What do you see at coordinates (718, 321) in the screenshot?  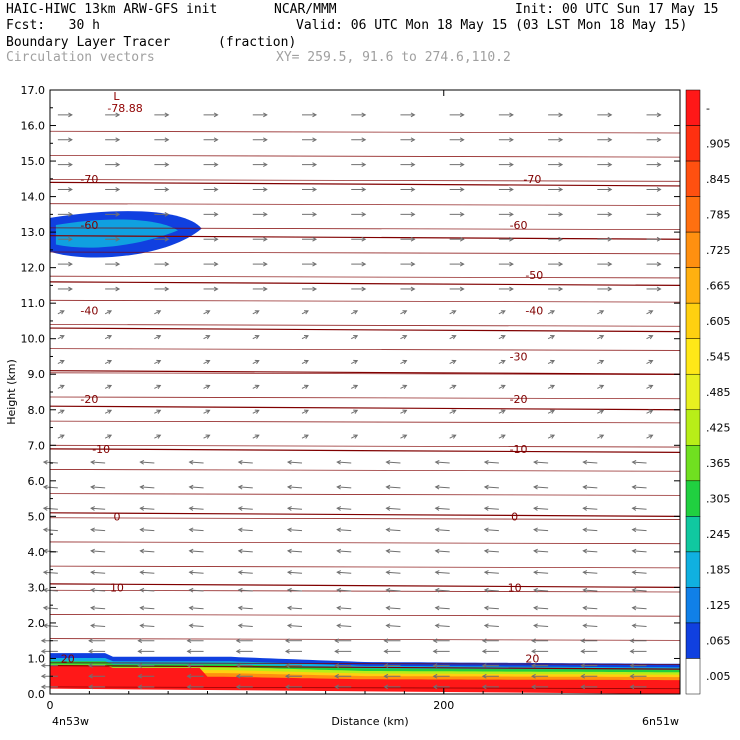 I see `colorbar-label: .605` at bounding box center [718, 321].